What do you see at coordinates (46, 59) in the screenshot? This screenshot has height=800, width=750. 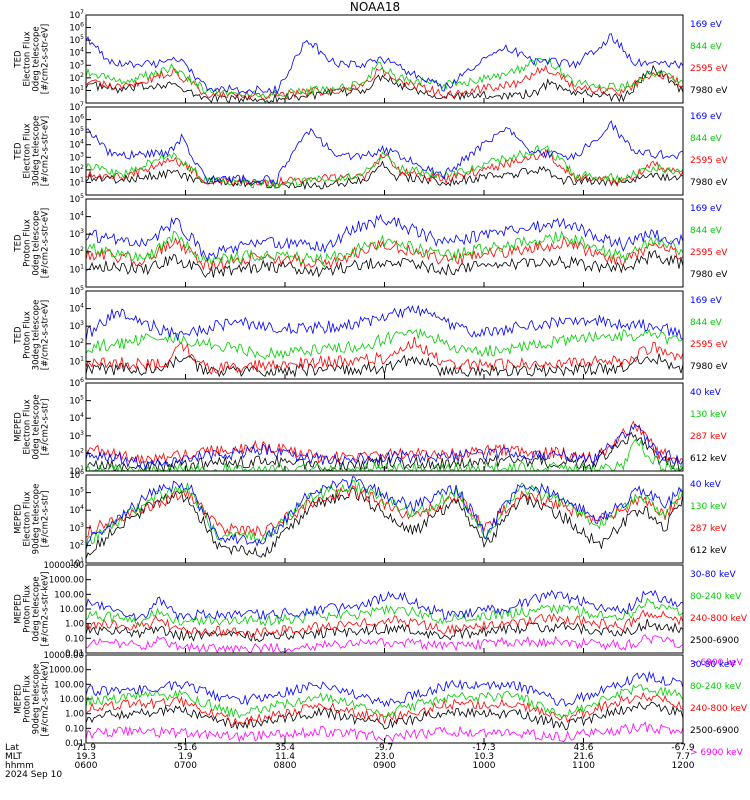 I see `y-axis-label: [#/cm2-s-str-eV]` at bounding box center [46, 59].